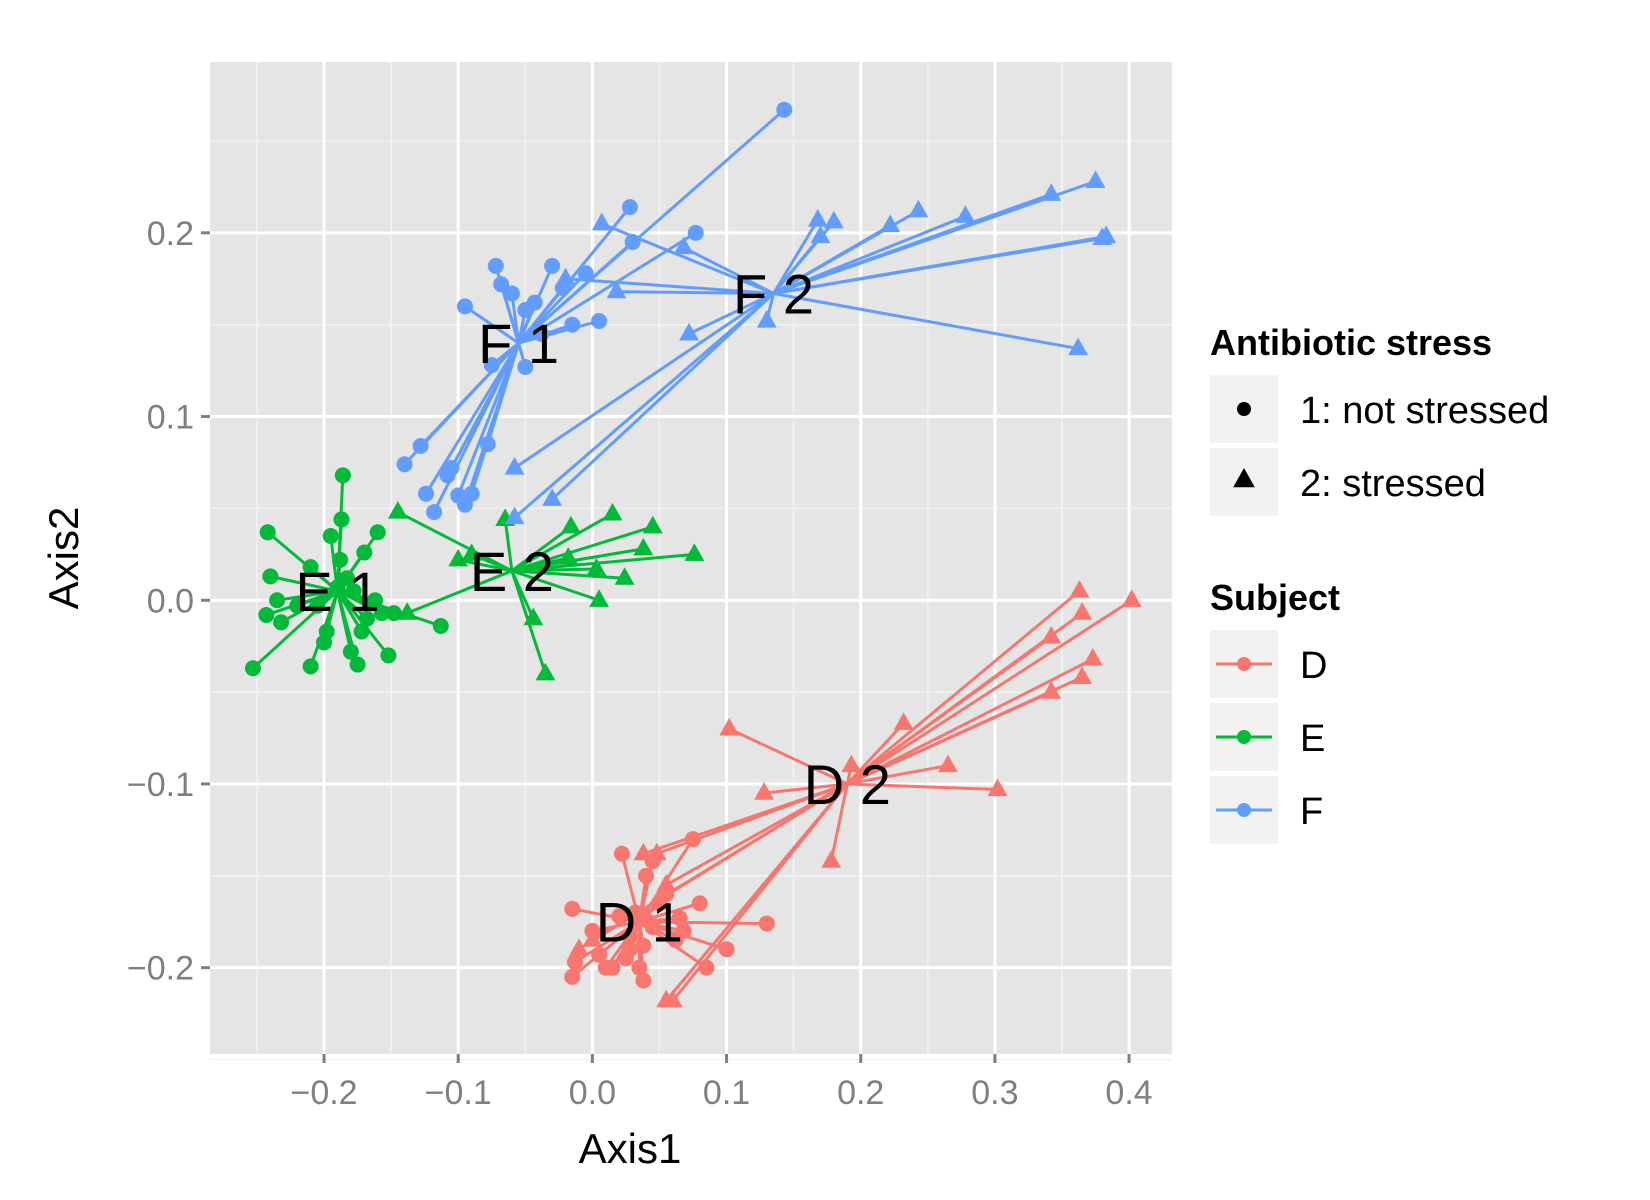 The height and width of the screenshot is (1200, 1650). Describe the element at coordinates (1351, 342) in the screenshot. I see `legend-shape-title: Antibiotic stress` at that location.